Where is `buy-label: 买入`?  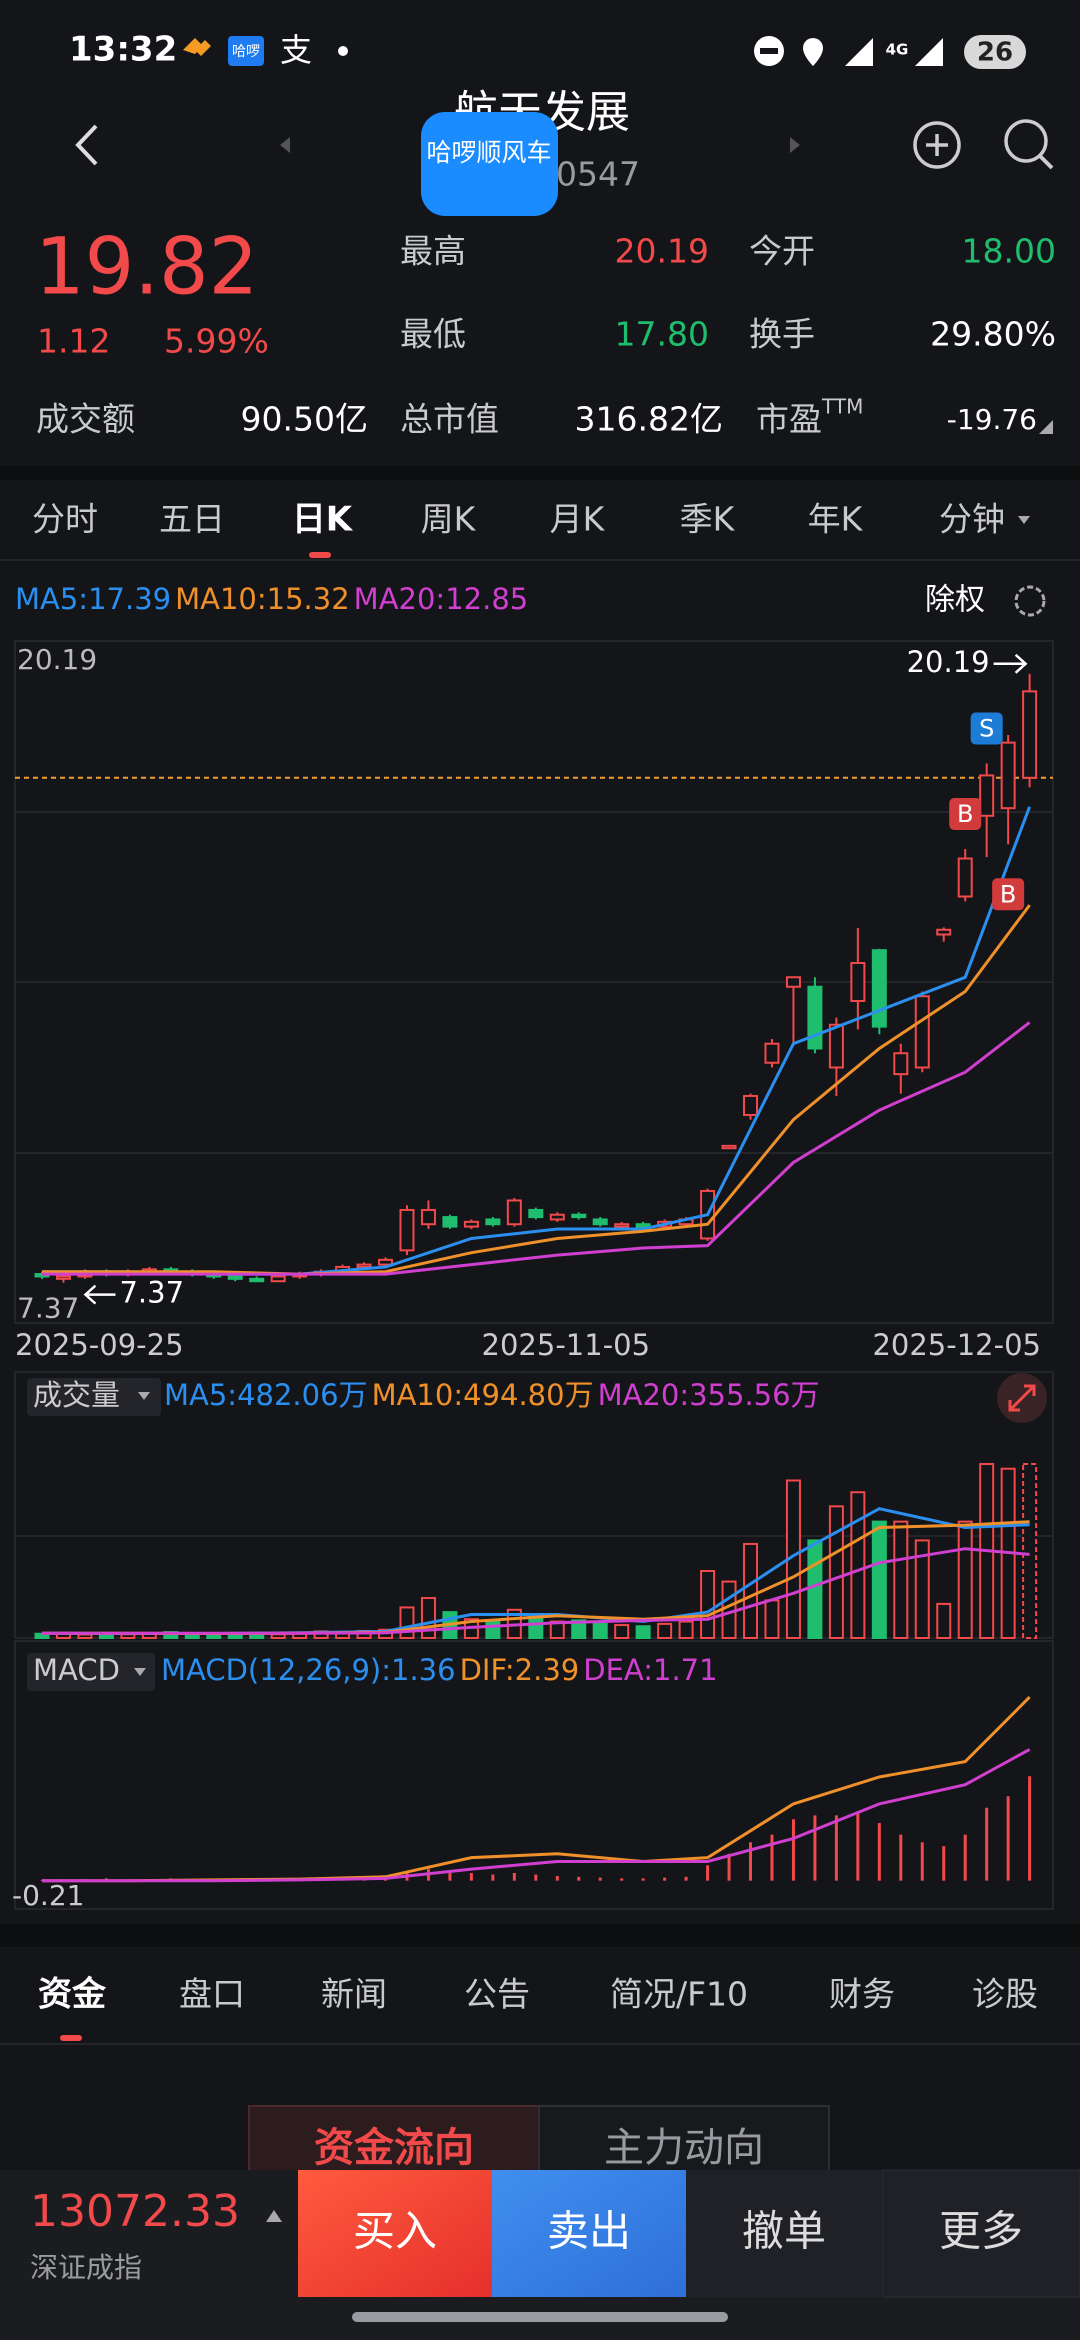
buy-label: 买入 is located at coordinates (395, 2231).